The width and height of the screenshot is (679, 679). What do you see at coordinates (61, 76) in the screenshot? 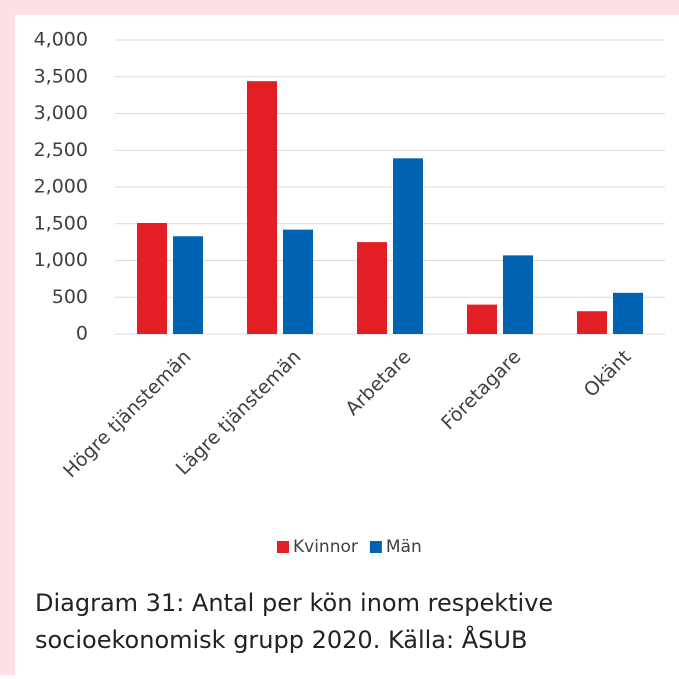
I see `y-tick-label: 3,500` at bounding box center [61, 76].